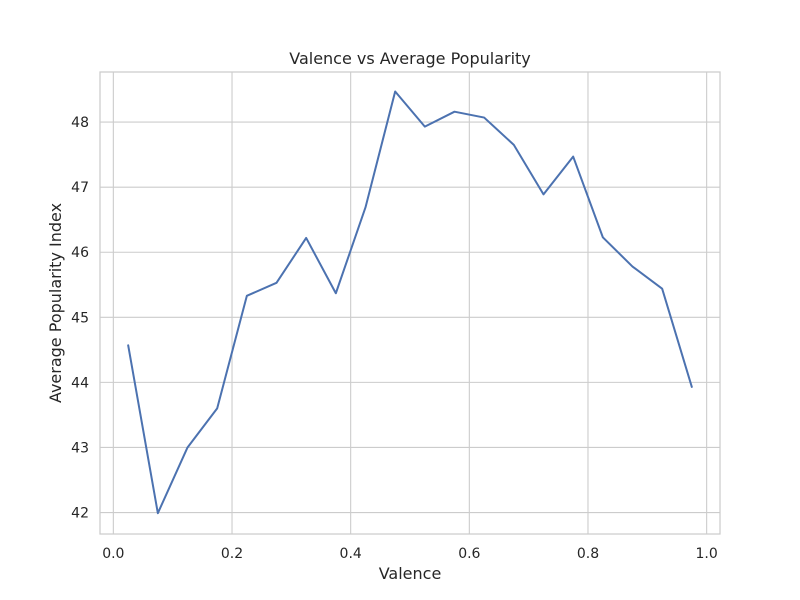 The height and width of the screenshot is (600, 800). I want to click on chart-title: Valence vs Average Popularity, so click(410, 58).